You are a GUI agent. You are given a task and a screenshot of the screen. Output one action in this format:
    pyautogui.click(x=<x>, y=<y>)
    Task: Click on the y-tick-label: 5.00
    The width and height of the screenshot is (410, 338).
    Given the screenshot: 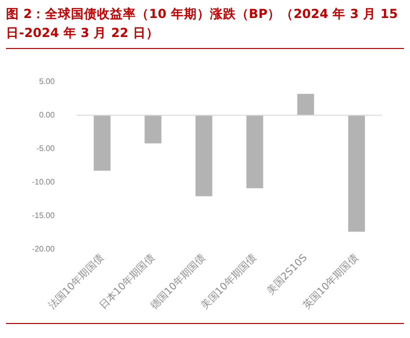 What is the action you would take?
    pyautogui.click(x=47, y=81)
    